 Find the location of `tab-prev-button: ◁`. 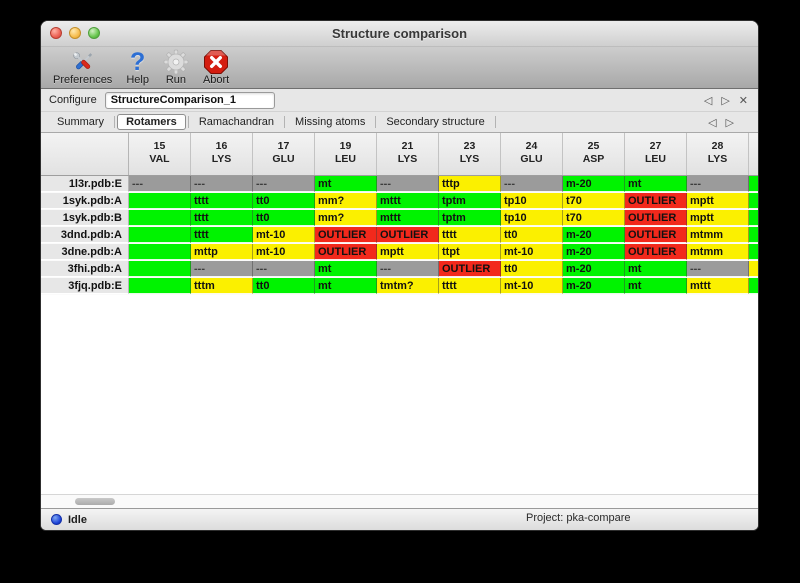

tab-prev-button: ◁ is located at coordinates (712, 122).